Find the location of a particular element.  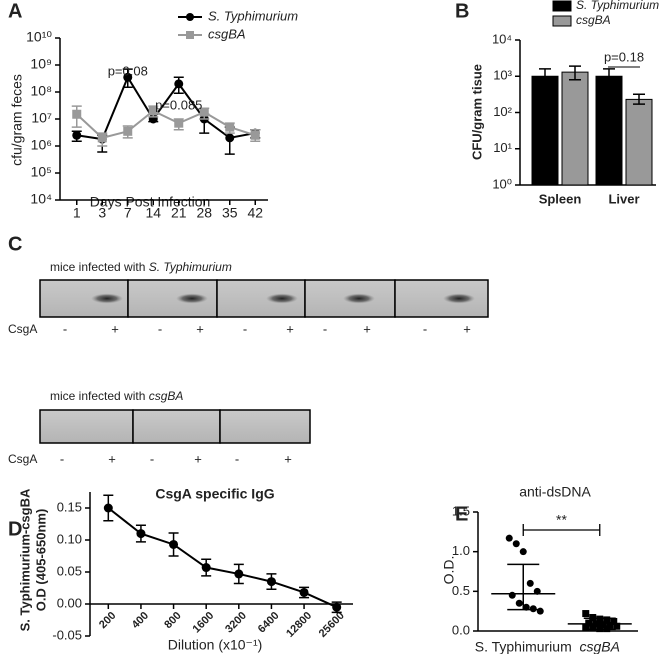

y-tick-label: -0.05 is located at coordinates (67, 634).